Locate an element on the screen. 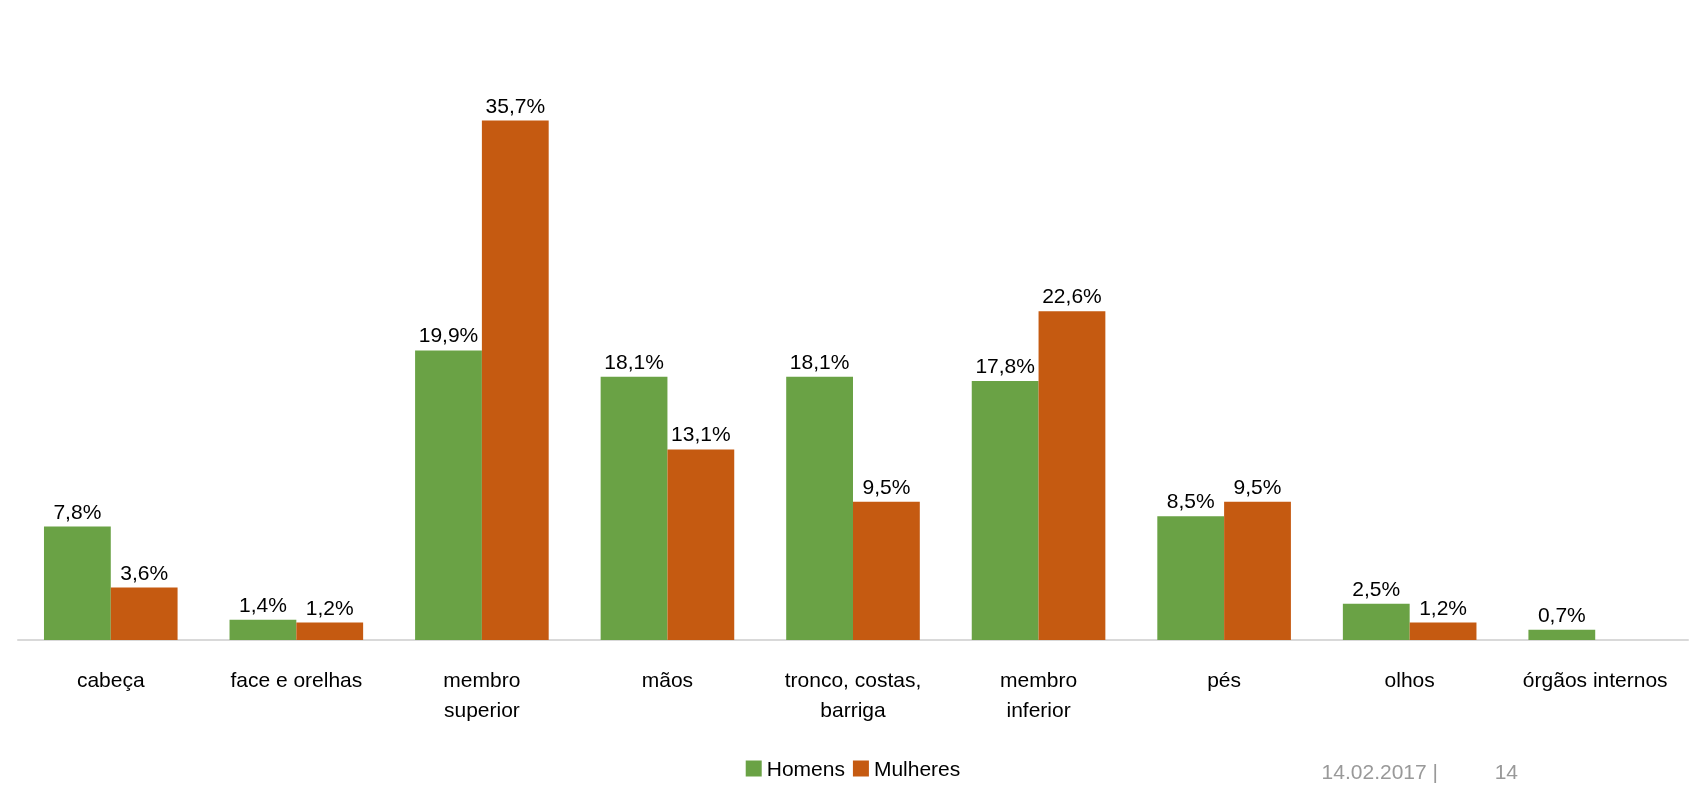 Image resolution: width=1706 pixels, height=798 pixels. text: 14 is located at coordinates (1506, 771).